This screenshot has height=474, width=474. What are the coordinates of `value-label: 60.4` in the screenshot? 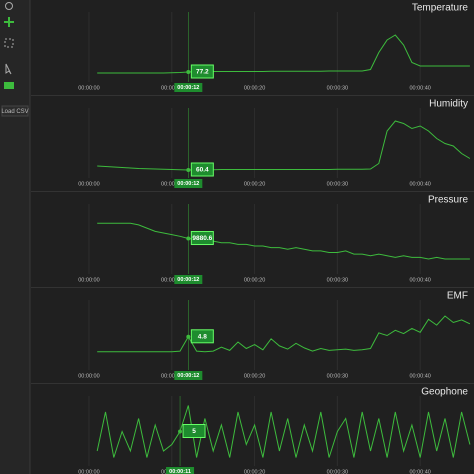 It's located at (202, 170).